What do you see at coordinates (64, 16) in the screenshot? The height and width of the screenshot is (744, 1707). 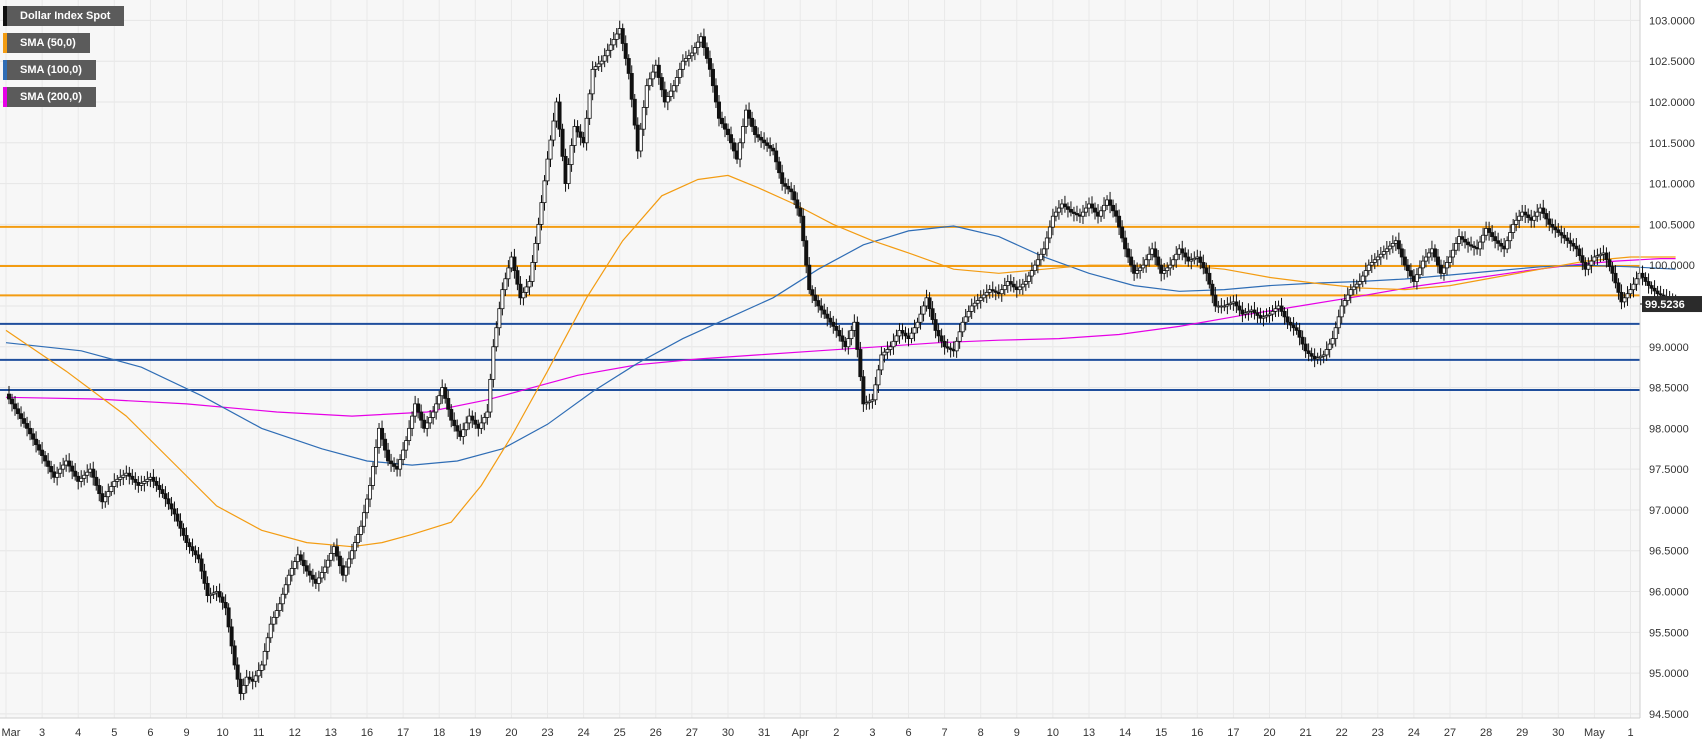 I see `legend-dollar-index-spot: Dollar Index Spot` at bounding box center [64, 16].